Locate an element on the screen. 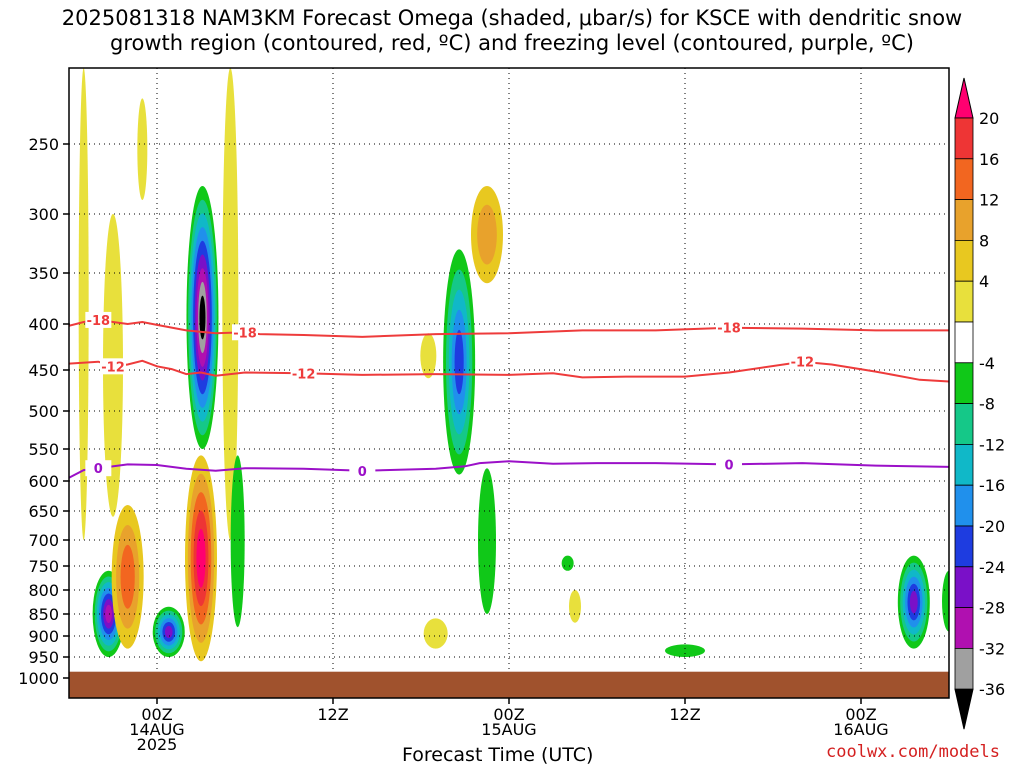 The height and width of the screenshot is (768, 1024). upward-core-e-band is located at coordinates (913, 602).